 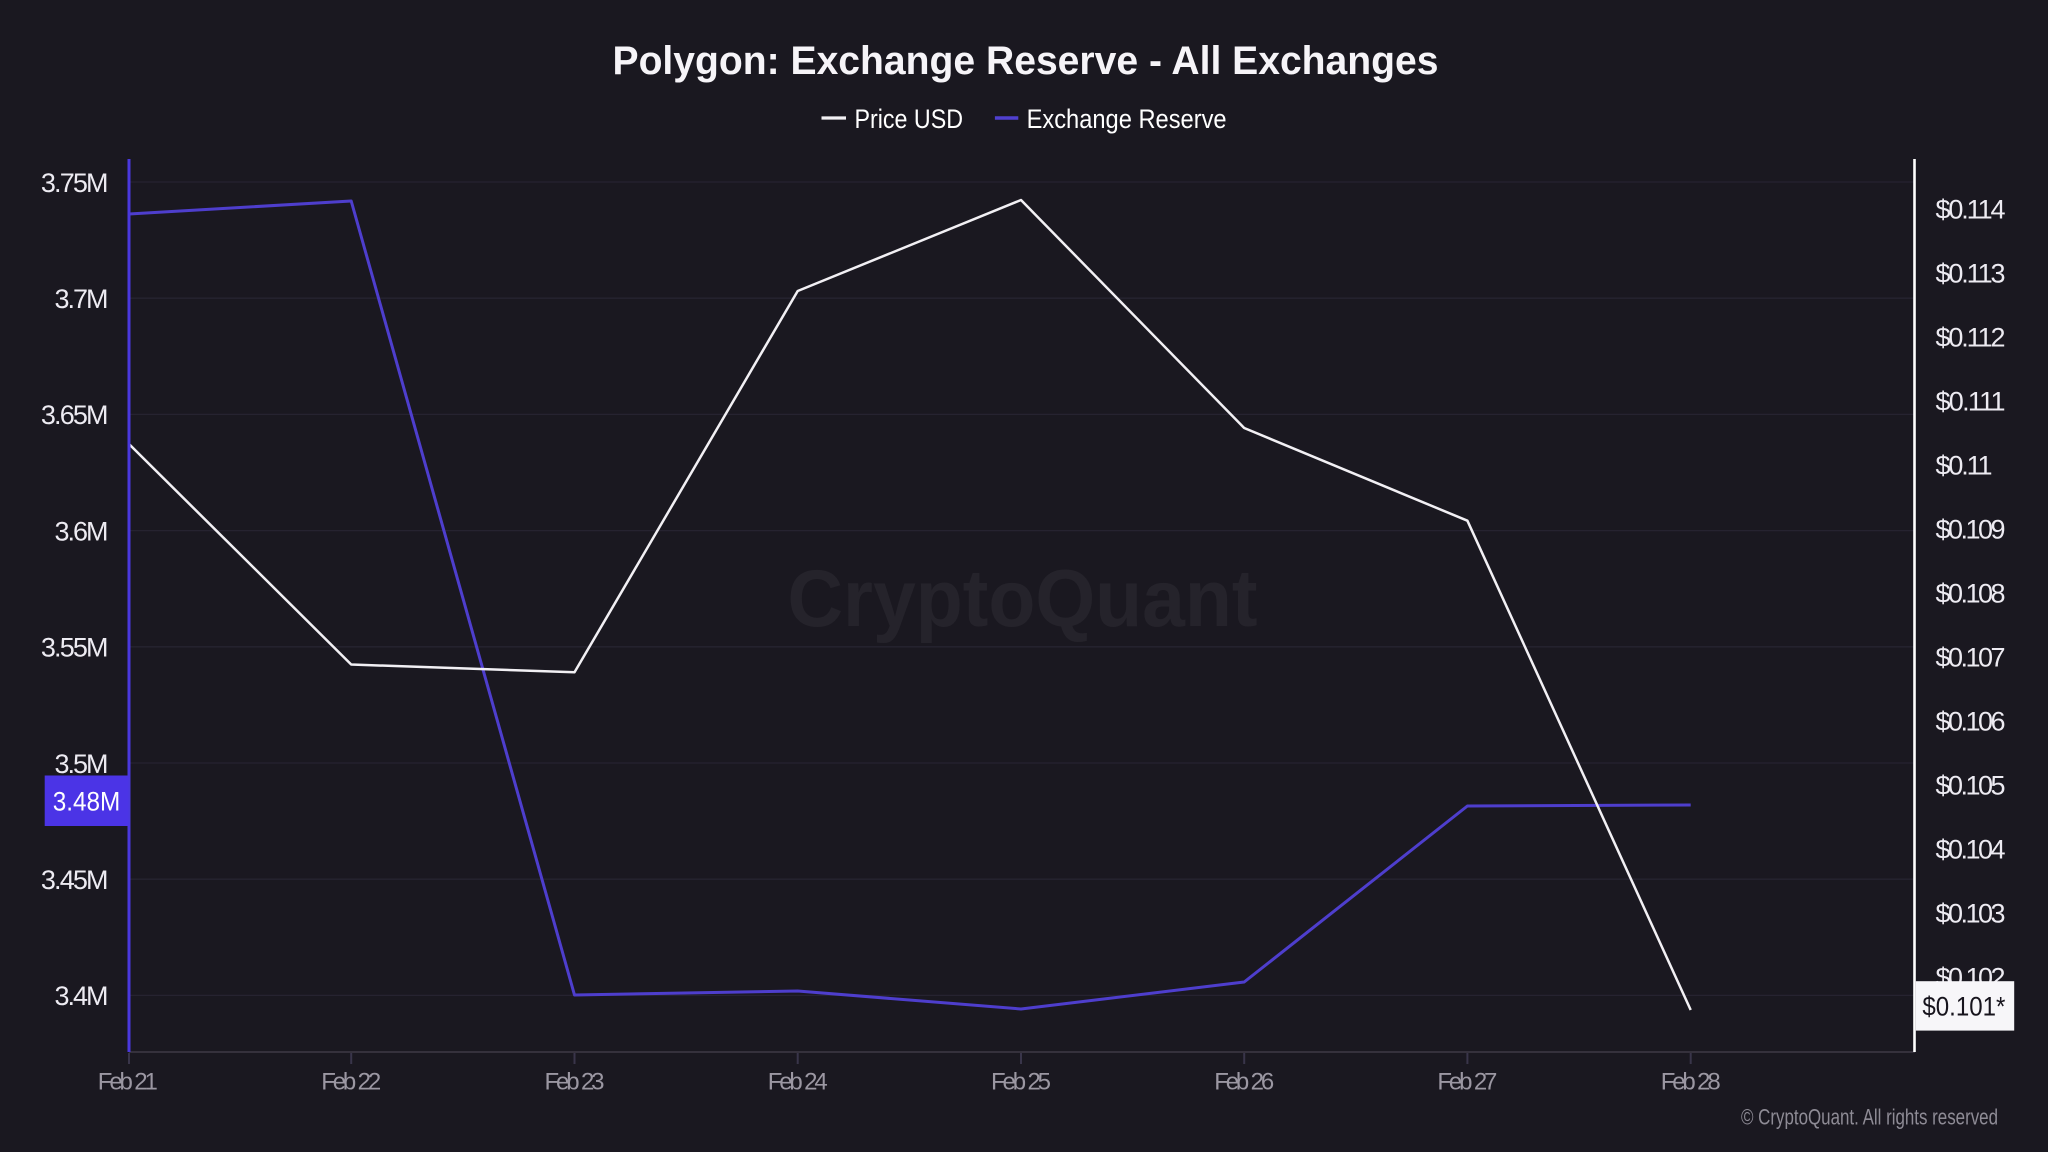 What do you see at coordinates (1023, 599) in the screenshot?
I see `svg-text: CryptoQuant` at bounding box center [1023, 599].